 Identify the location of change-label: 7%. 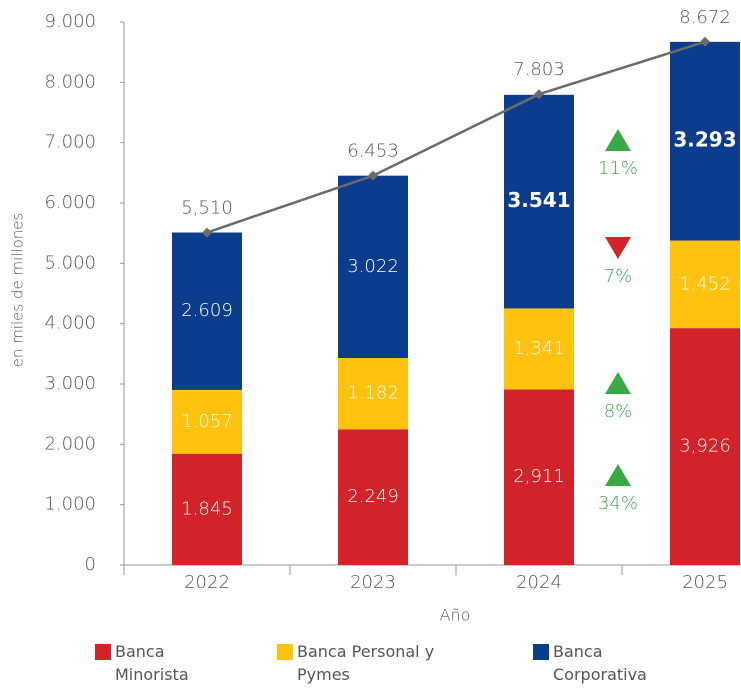
(618, 276).